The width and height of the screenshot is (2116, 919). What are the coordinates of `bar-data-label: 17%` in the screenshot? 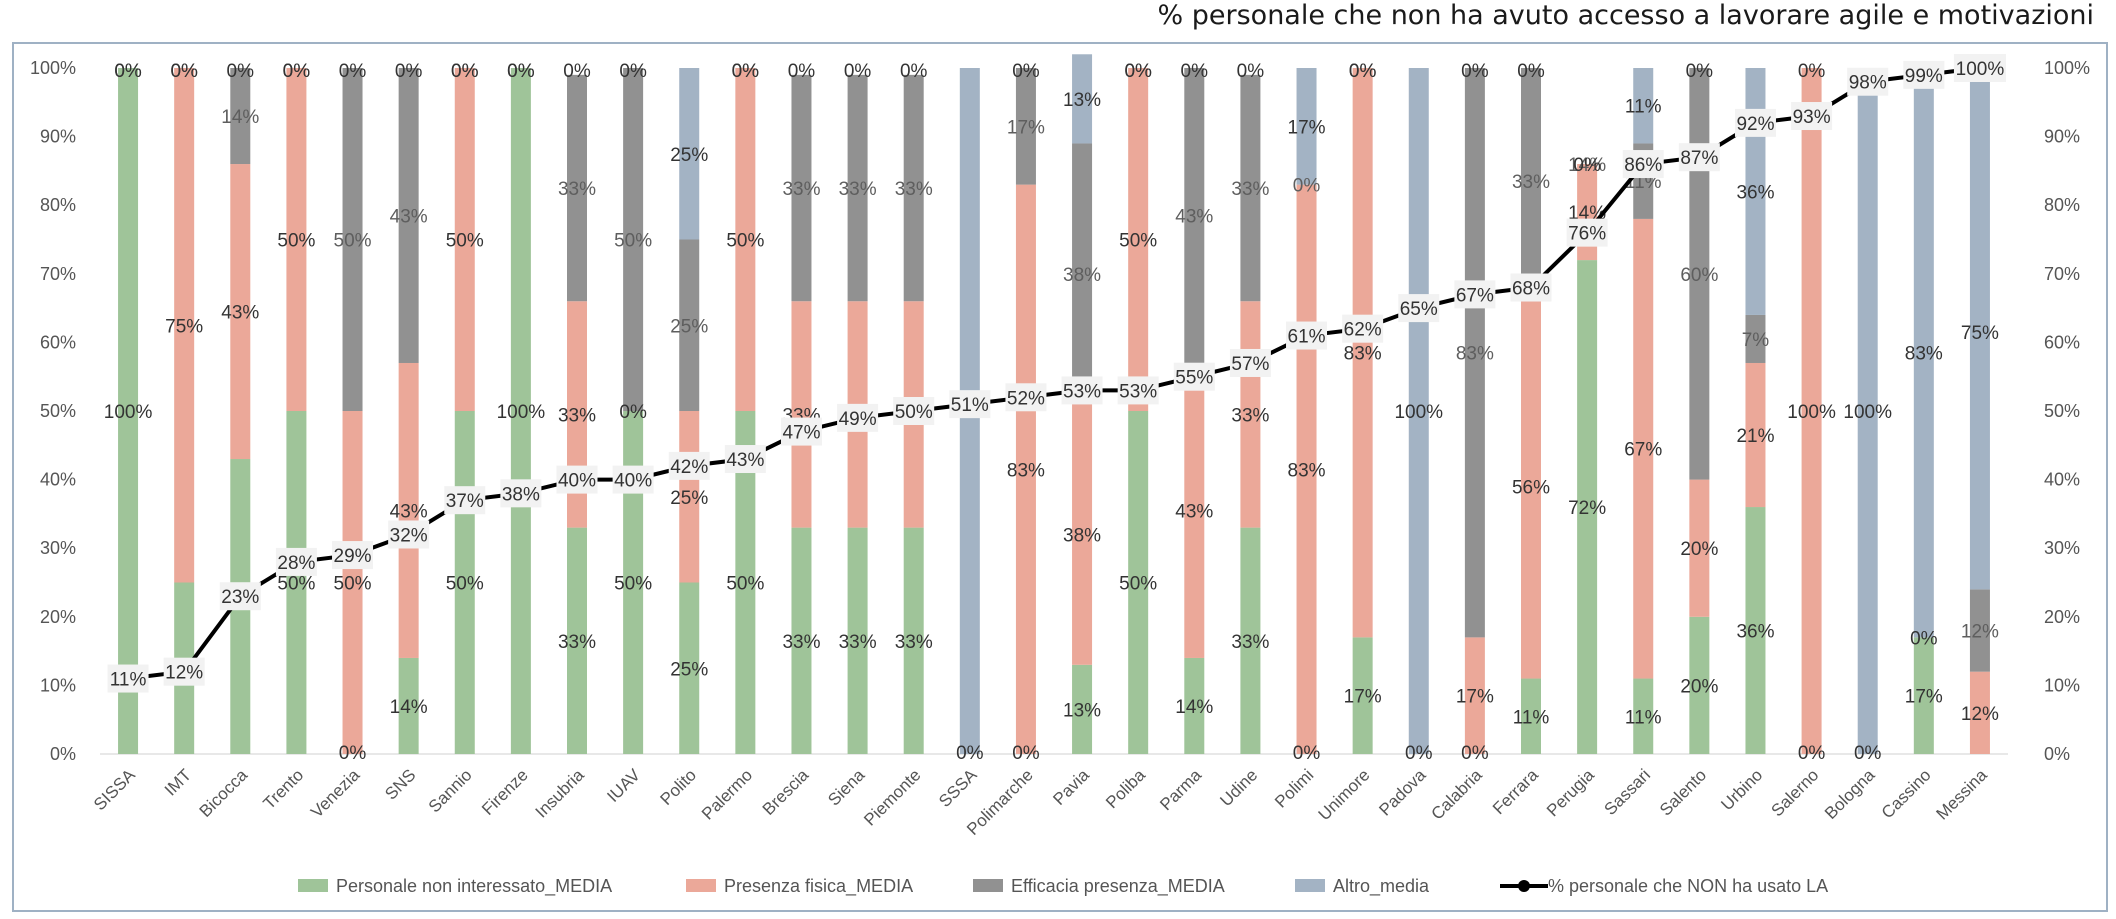 It's located at (1475, 697).